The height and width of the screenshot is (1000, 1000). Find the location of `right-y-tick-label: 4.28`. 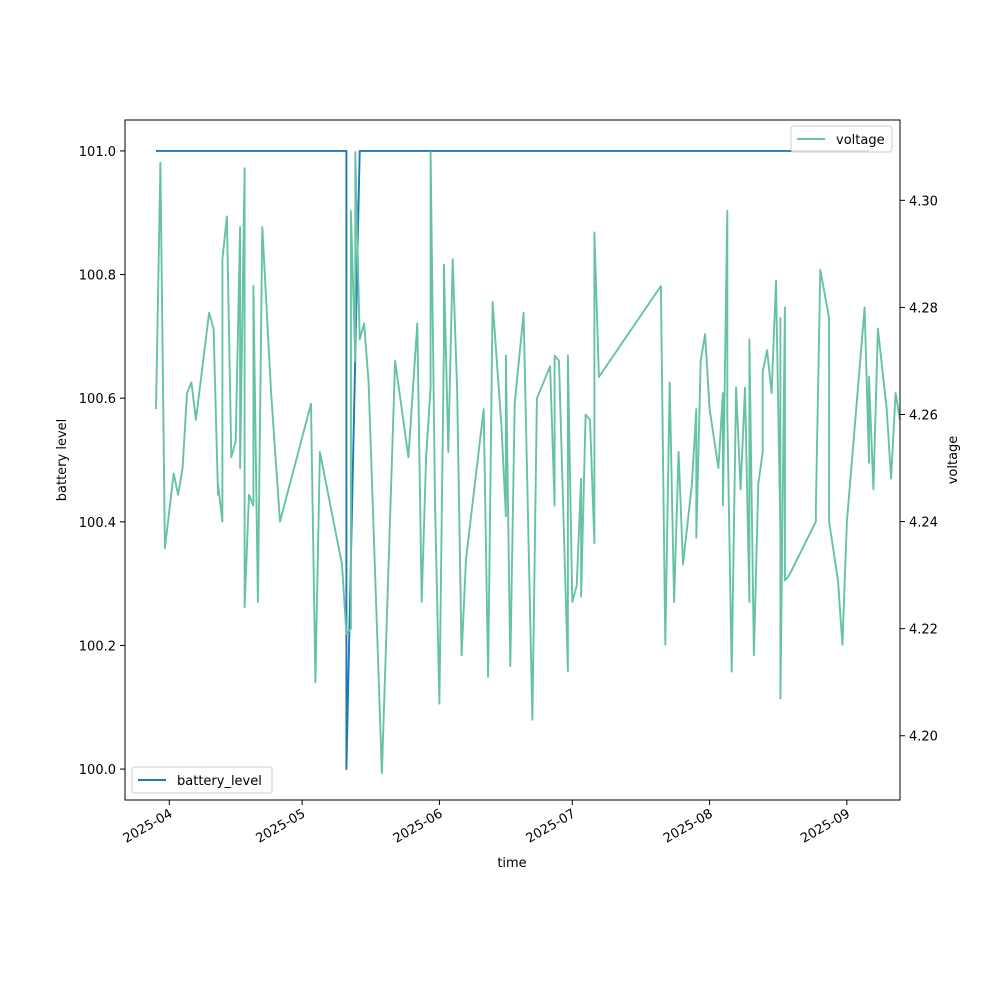

right-y-tick-label: 4.28 is located at coordinates (923, 308).